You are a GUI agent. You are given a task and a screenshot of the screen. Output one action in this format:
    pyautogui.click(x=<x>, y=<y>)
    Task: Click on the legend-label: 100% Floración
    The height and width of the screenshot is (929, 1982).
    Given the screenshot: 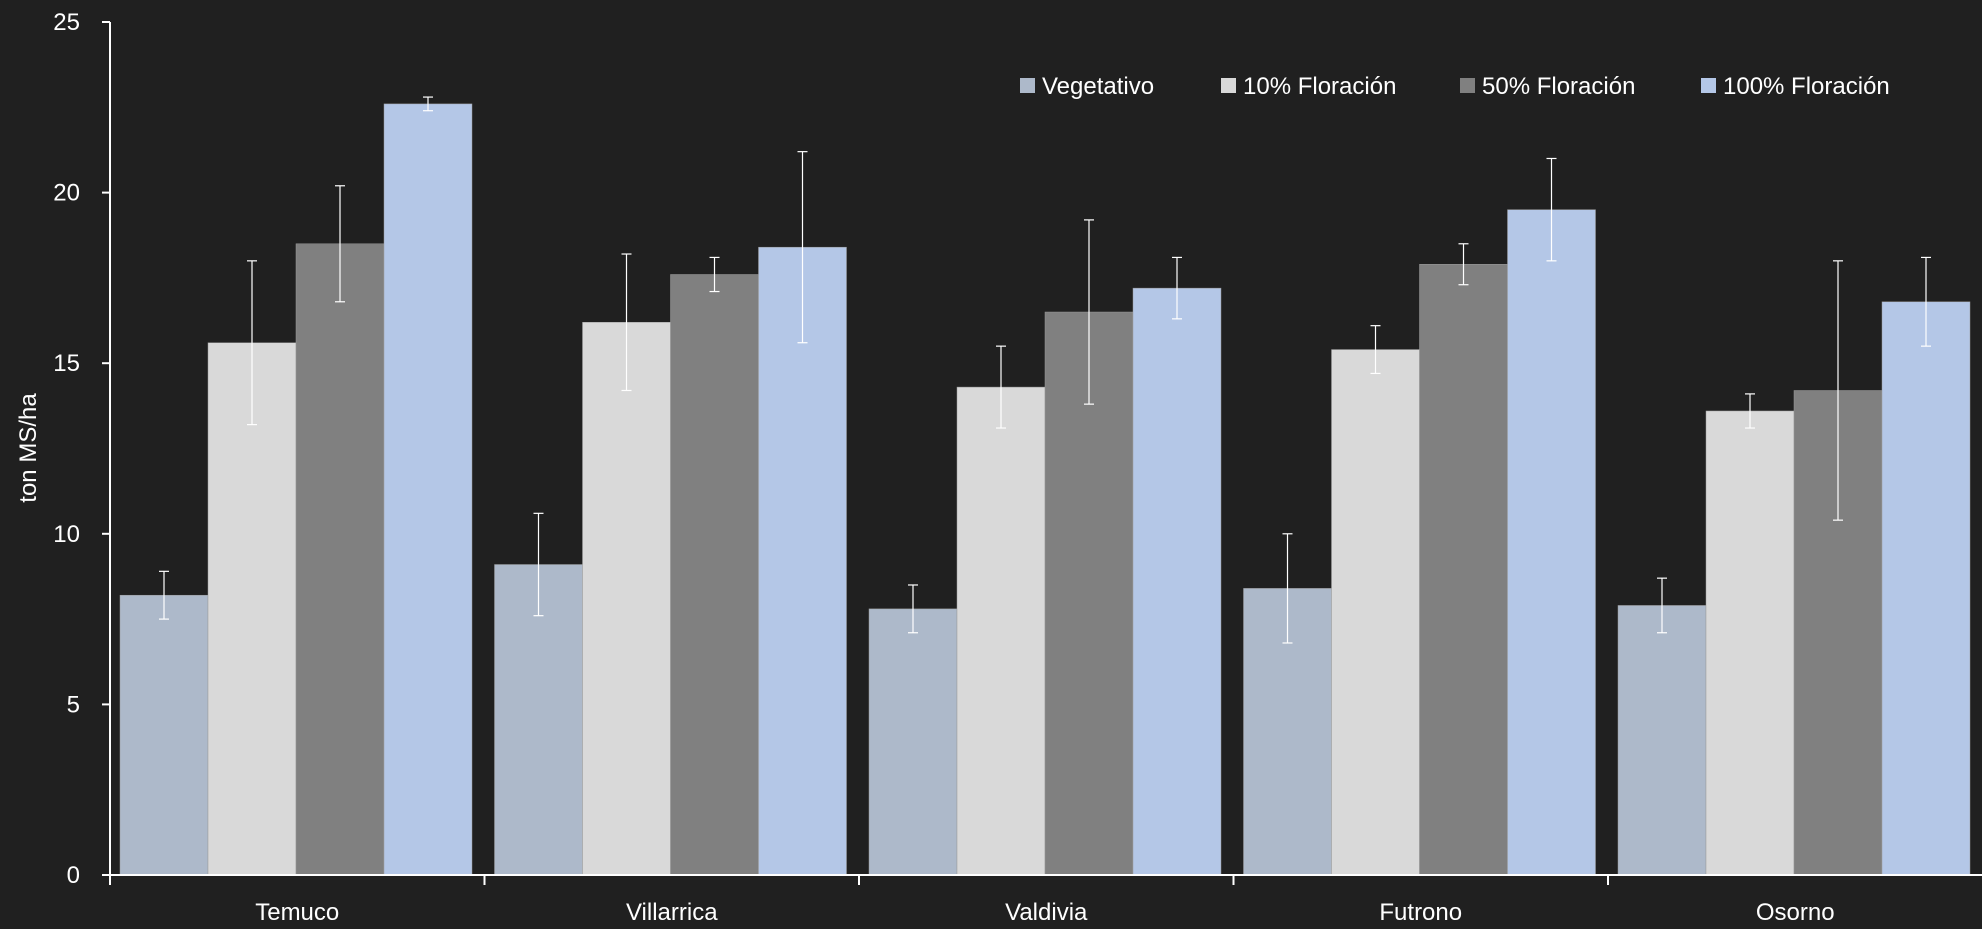 What is the action you would take?
    pyautogui.click(x=1806, y=86)
    